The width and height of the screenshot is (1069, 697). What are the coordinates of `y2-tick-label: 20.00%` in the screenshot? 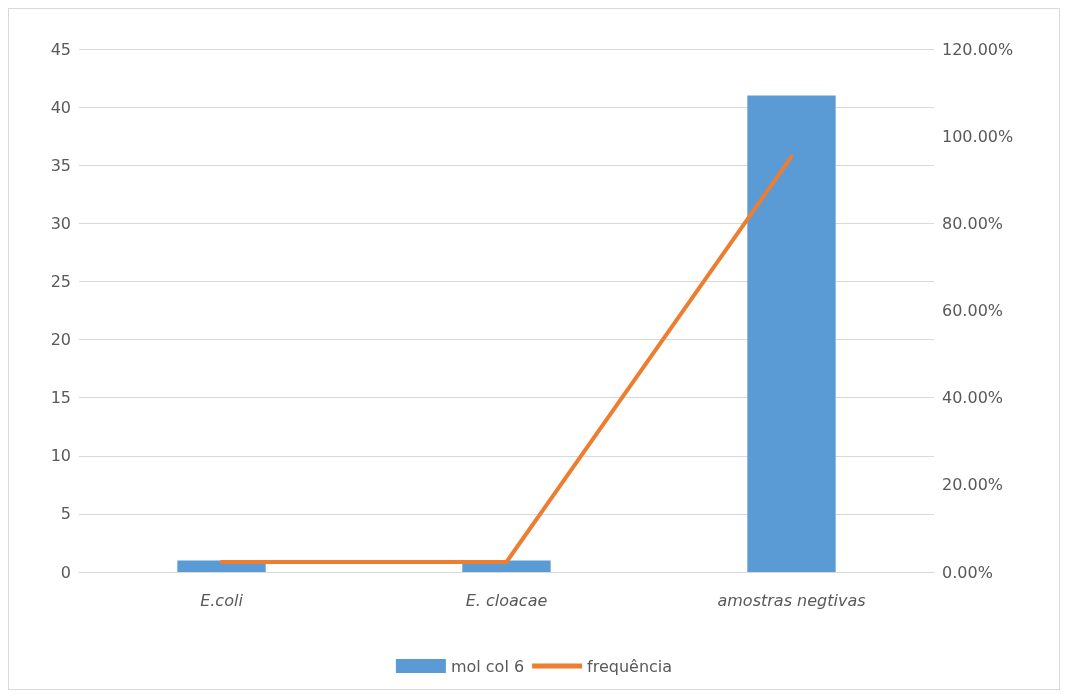 It's located at (973, 485).